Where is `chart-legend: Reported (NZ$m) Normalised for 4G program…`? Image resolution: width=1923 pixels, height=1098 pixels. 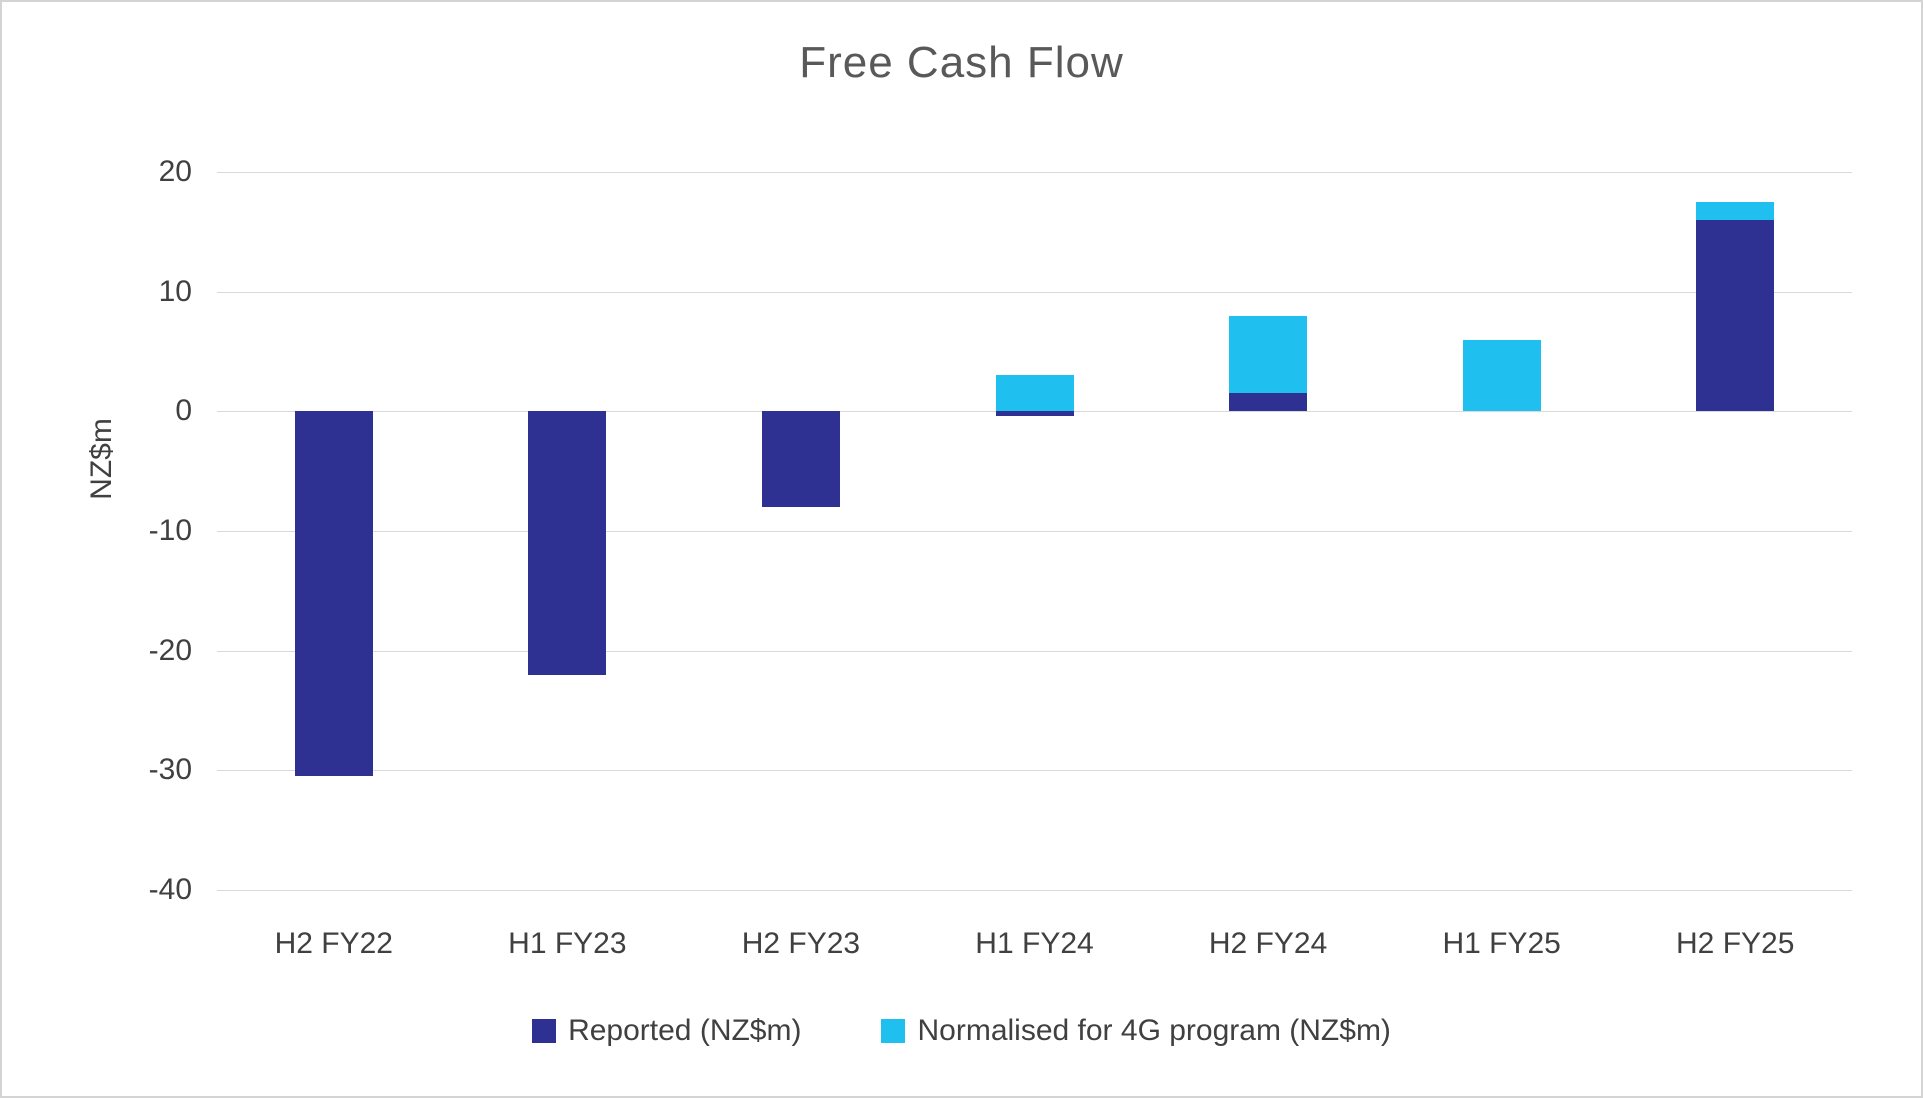 chart-legend: Reported (NZ$m) Normalised for 4G program… is located at coordinates (961, 1031).